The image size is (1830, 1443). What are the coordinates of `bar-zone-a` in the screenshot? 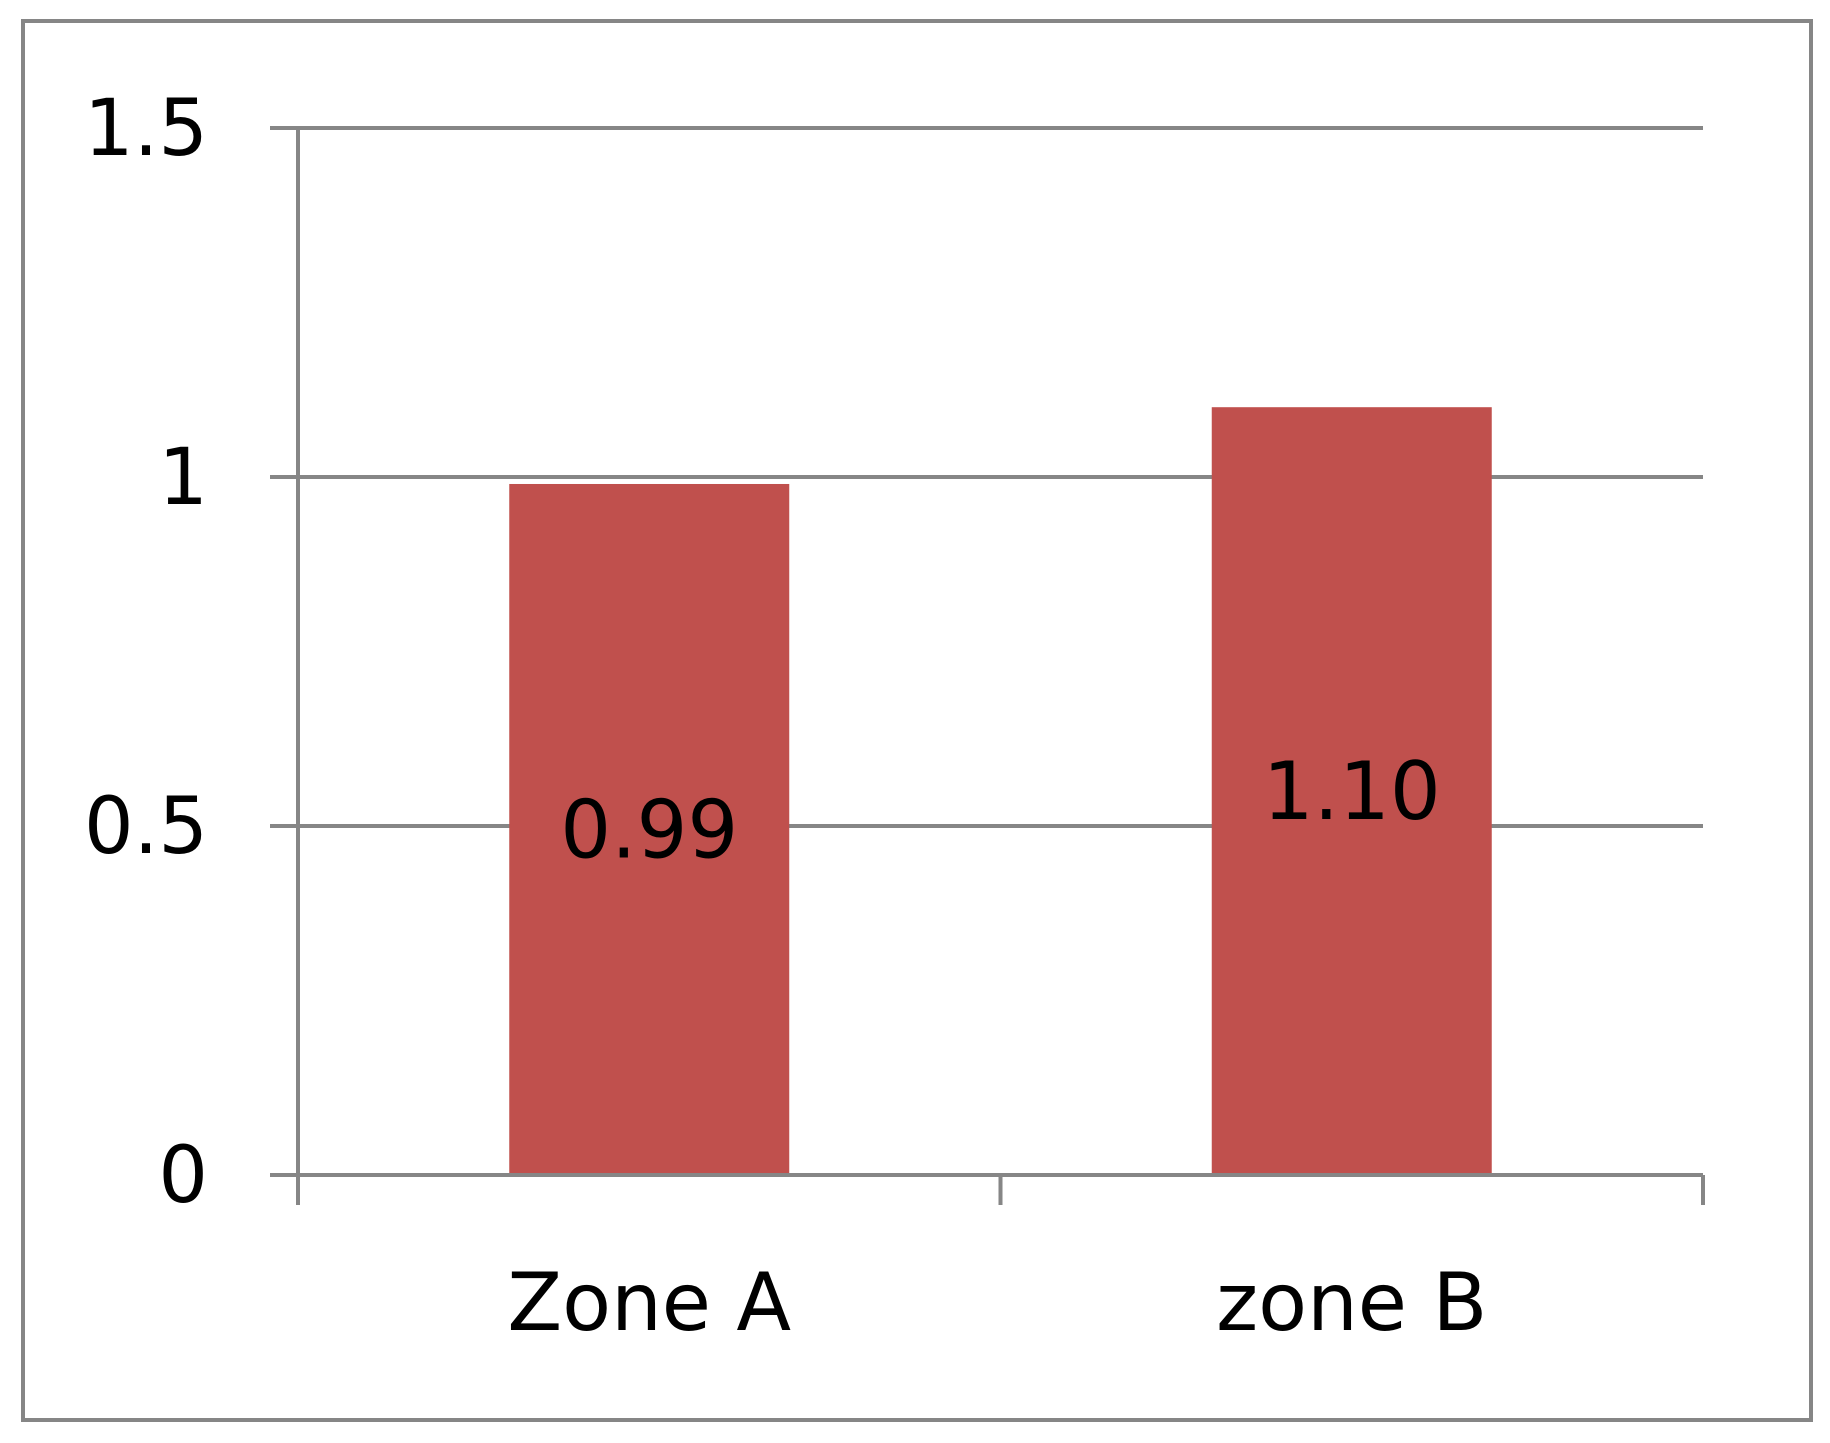 It's located at (649, 829).